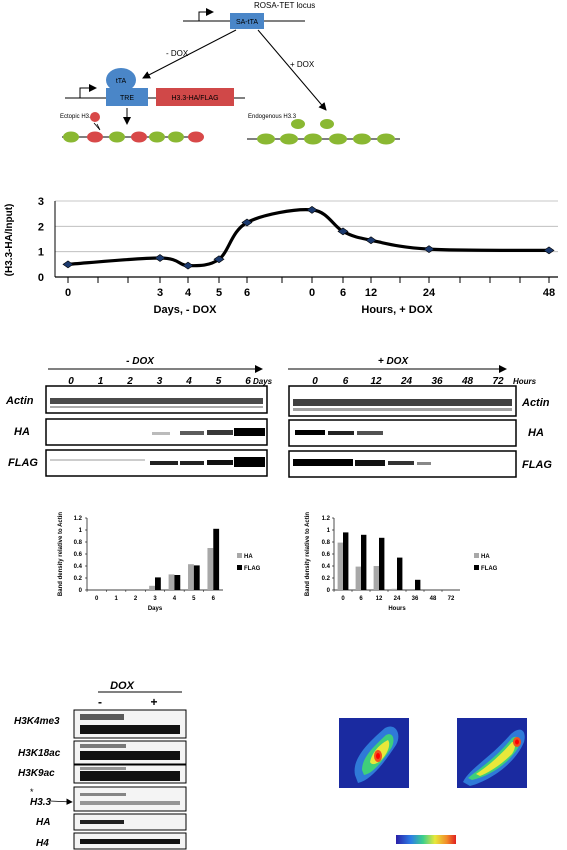 This screenshot has height=850, width=567. What do you see at coordinates (248, 381) in the screenshot?
I see `lane-label: 6` at bounding box center [248, 381].